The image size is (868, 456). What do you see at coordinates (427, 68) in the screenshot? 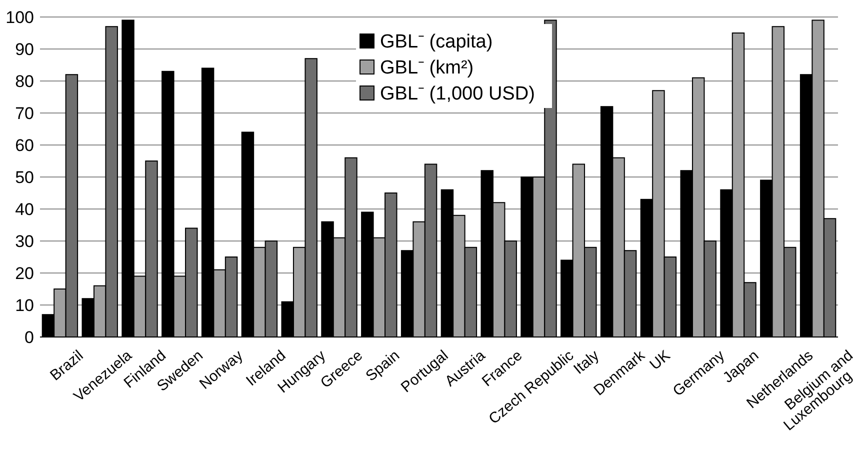
I see `legend-label: GBL⁻ (km²)` at bounding box center [427, 68].